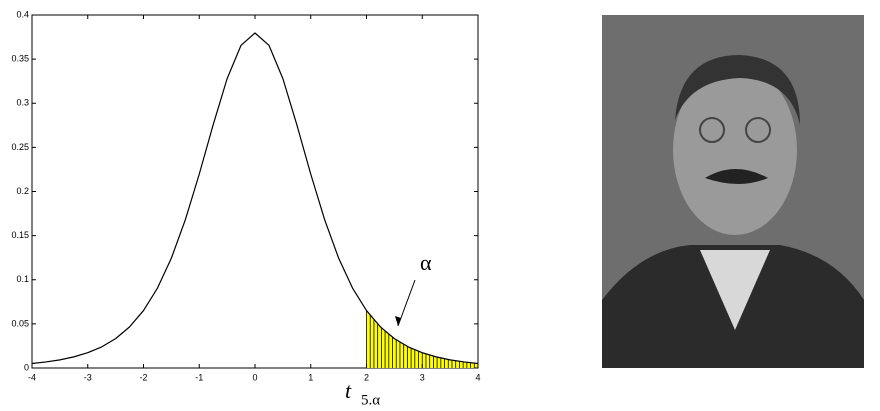  What do you see at coordinates (26, 367) in the screenshot?
I see `y-tick-label: 0` at bounding box center [26, 367].